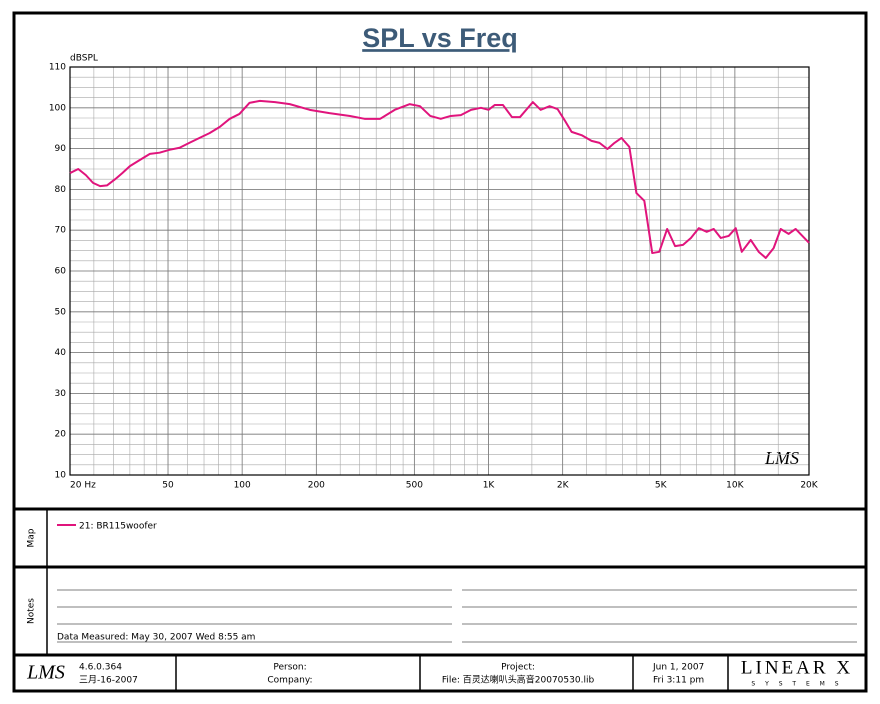  Describe the element at coordinates (45, 673) in the screenshot. I see `footer-logo: LMS` at that location.